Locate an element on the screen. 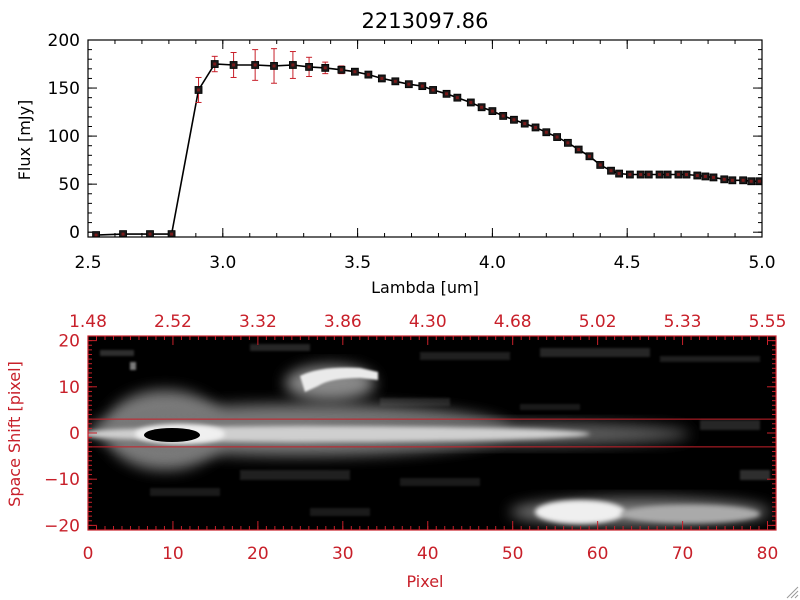 Image resolution: width=800 pixels, height=600 pixels. x-axis-label: Lambda [um] is located at coordinates (425, 287).